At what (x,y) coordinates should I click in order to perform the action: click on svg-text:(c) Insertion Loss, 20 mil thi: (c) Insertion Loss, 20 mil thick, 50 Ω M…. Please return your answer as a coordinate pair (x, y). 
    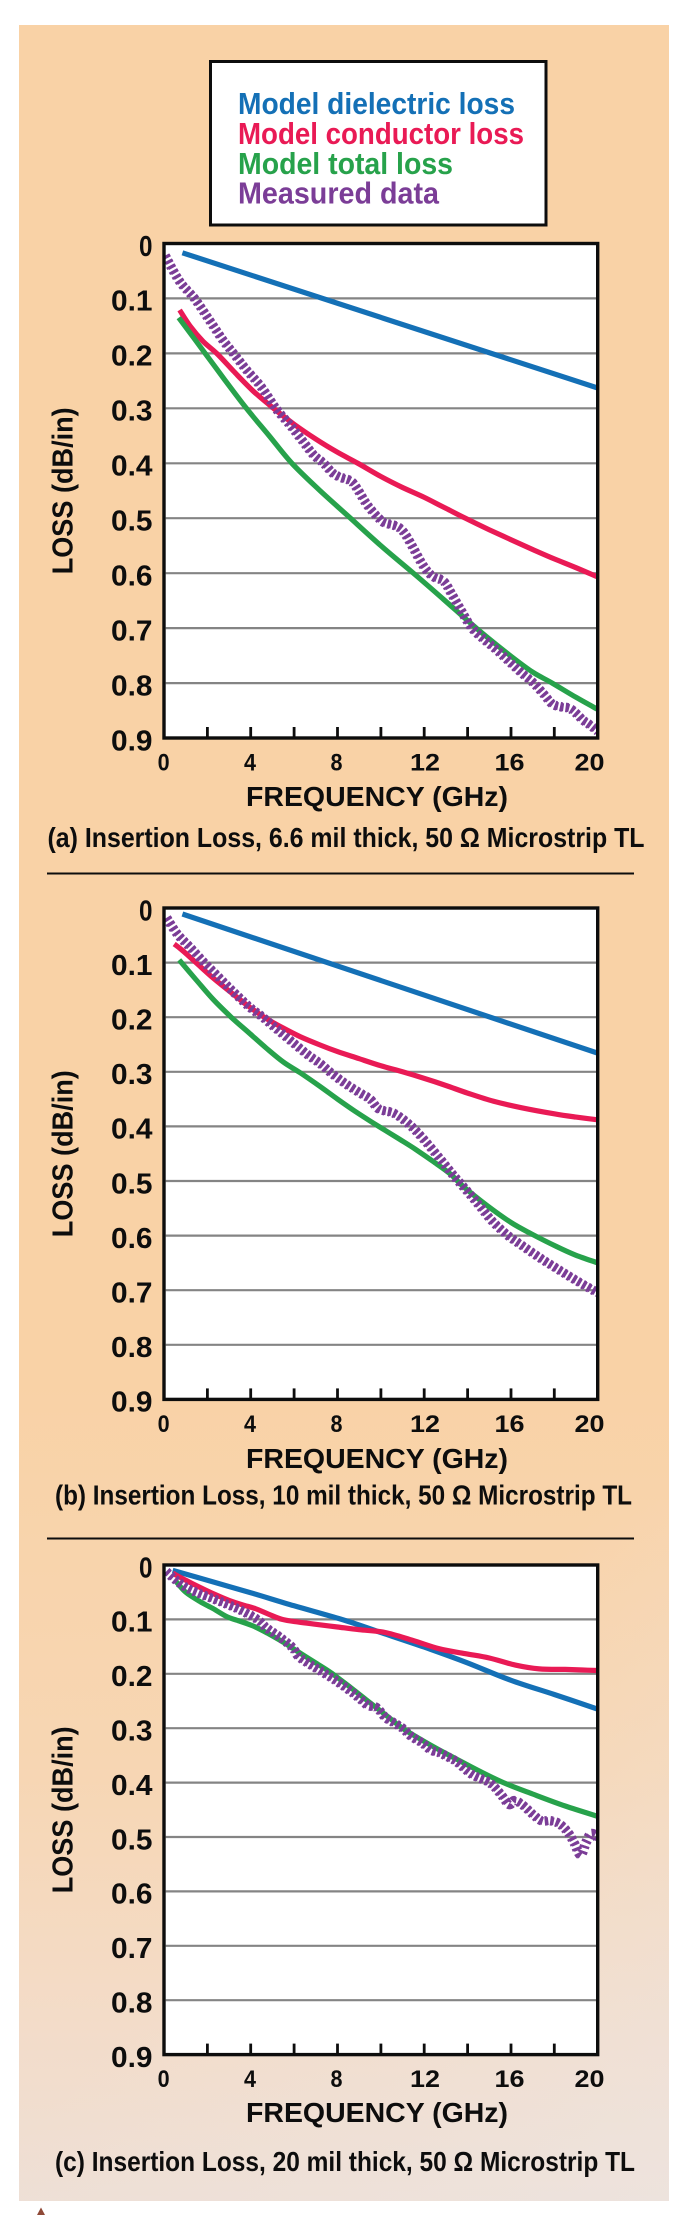
    Looking at the image, I should click on (345, 2161).